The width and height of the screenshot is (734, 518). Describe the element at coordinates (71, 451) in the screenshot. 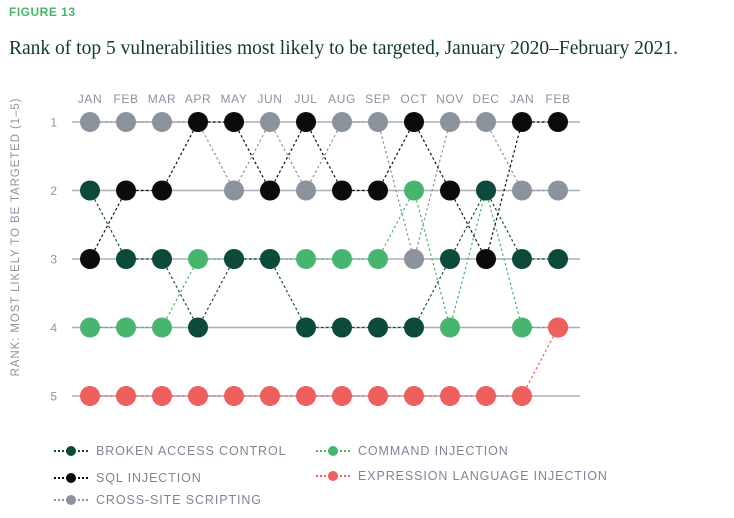

I see `legend-swatch-broken` at that location.